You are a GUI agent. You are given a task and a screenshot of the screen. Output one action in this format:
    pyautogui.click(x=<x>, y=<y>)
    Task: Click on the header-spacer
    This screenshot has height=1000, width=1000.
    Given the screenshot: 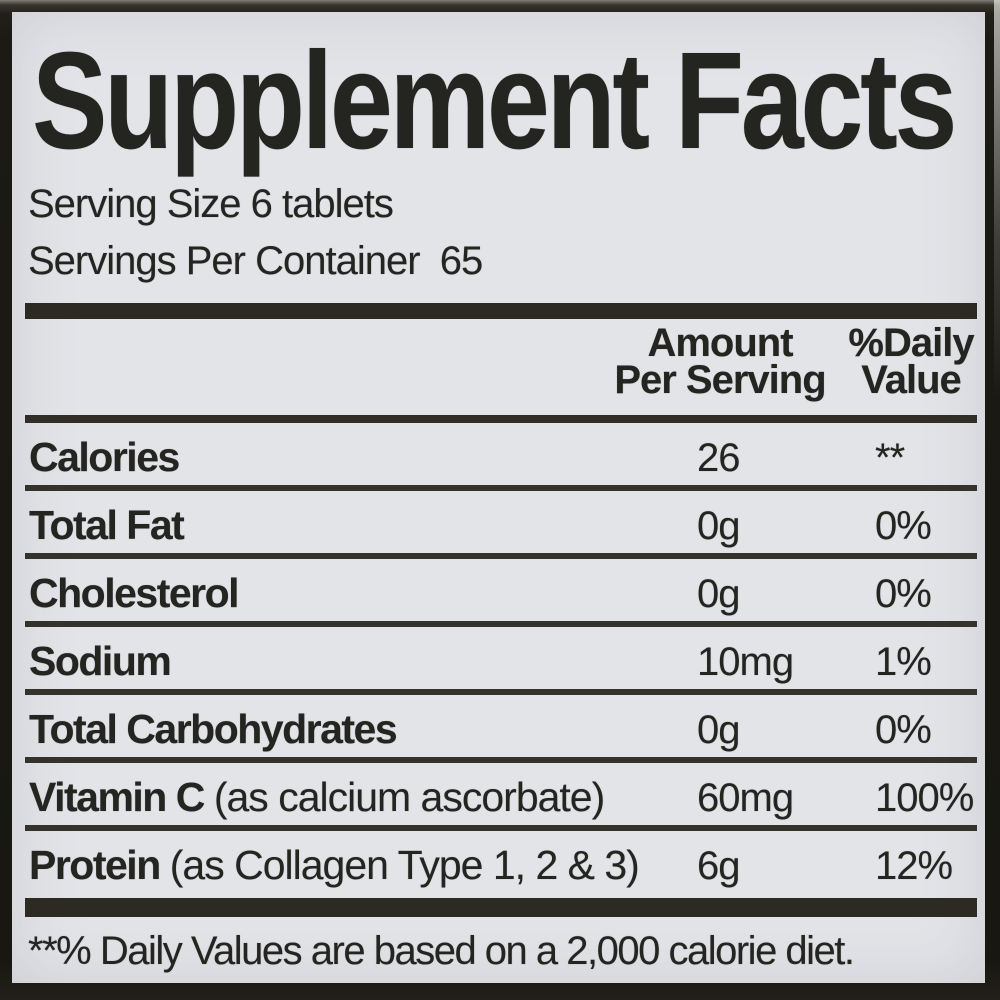 What is the action you would take?
    pyautogui.click(x=310, y=362)
    